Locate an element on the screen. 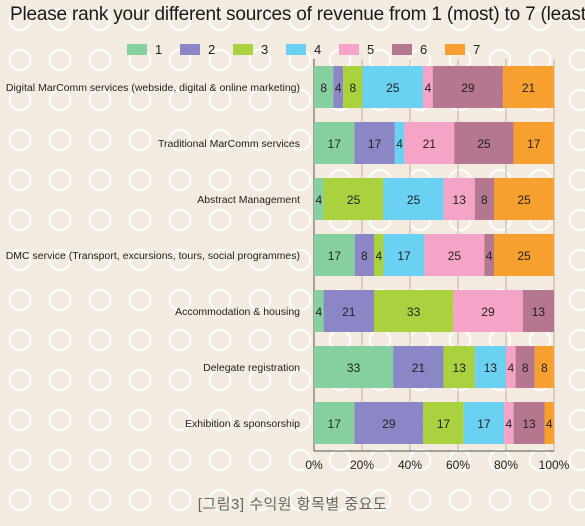 The height and width of the screenshot is (526, 585). legend-item-4: 4 is located at coordinates (303, 49).